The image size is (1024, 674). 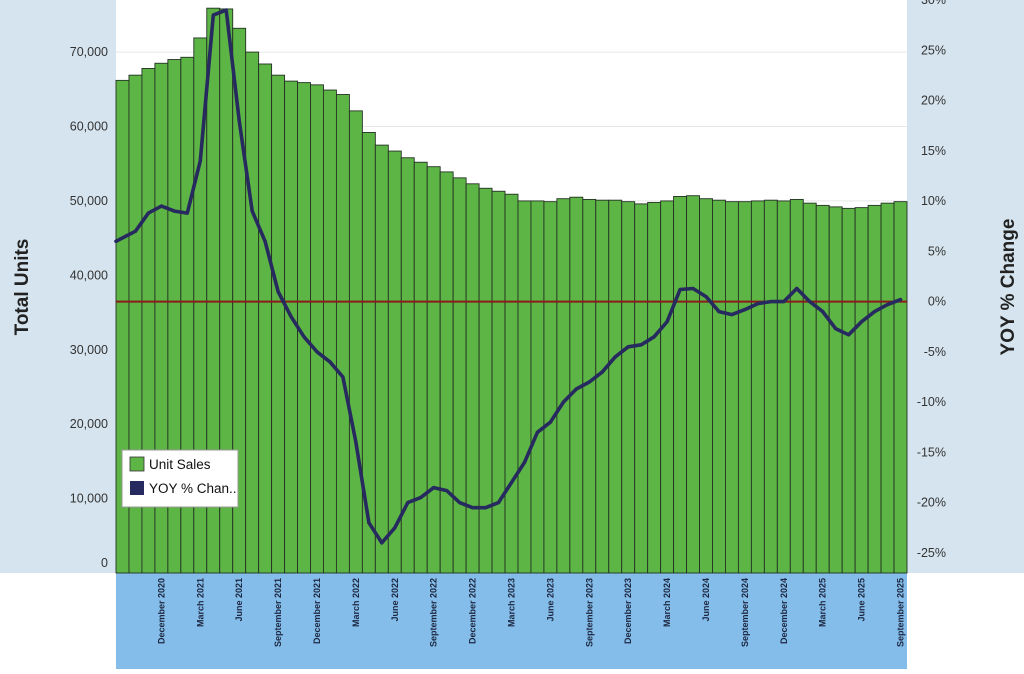 I want to click on legend-label-unit-sales: Unit Sales, so click(x=180, y=464).